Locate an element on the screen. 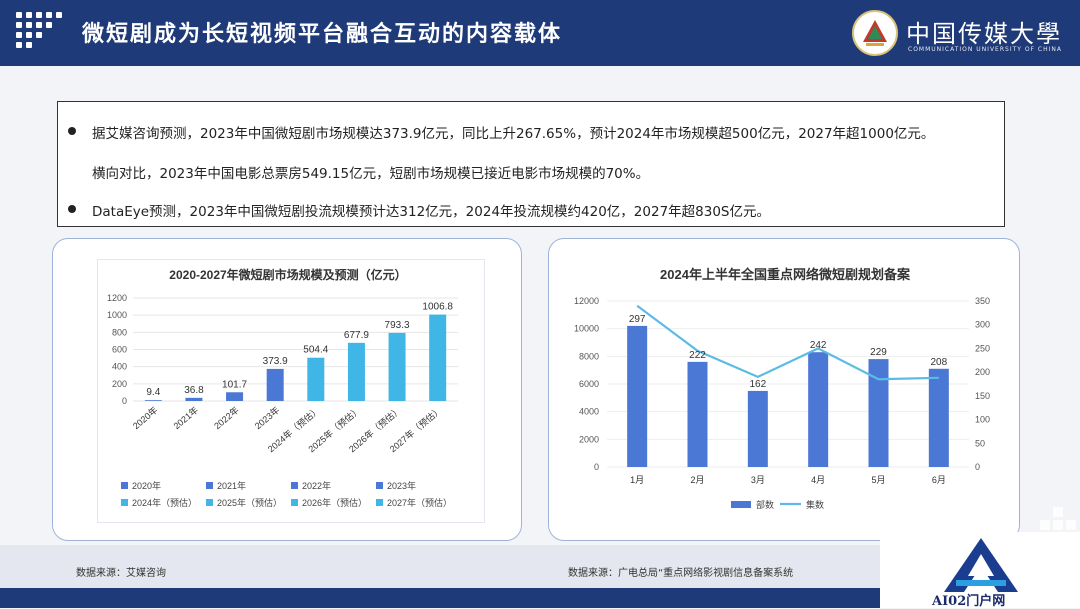  source-right: 数据来源：广电总局“重点网络影视剧信息备案系统 is located at coordinates (681, 573).